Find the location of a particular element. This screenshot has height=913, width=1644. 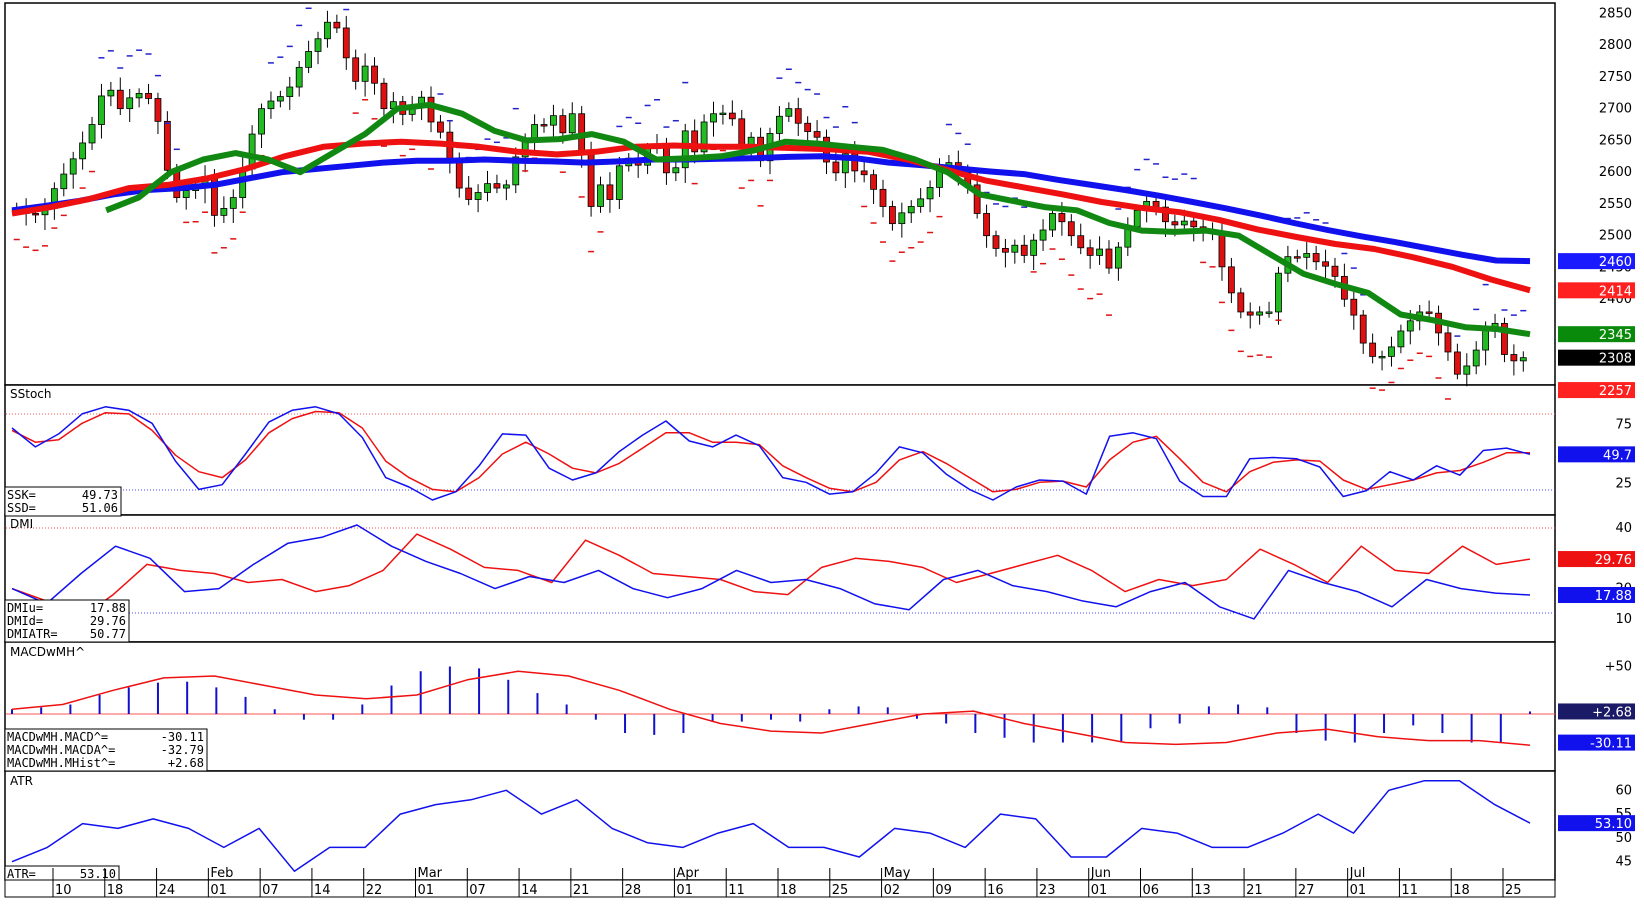

atr-tick-label: 50 is located at coordinates (1623, 838).